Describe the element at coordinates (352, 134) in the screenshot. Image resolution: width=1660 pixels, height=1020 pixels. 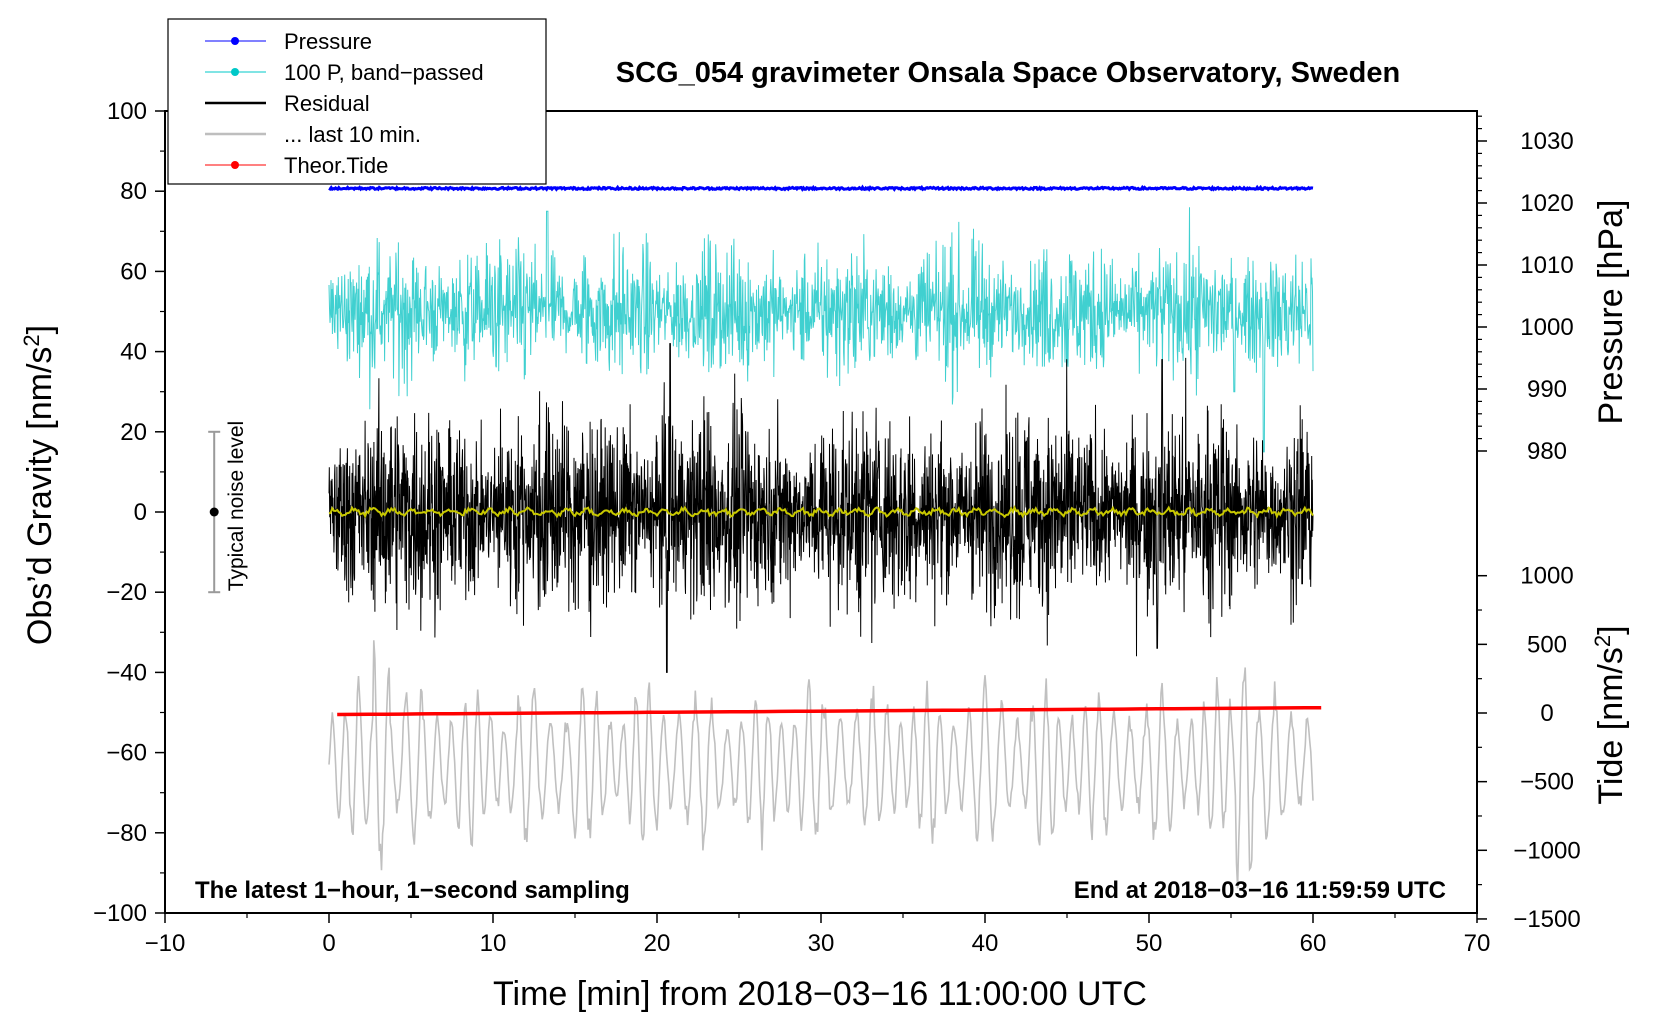
I see `legend-label: ... last 10 min.` at that location.